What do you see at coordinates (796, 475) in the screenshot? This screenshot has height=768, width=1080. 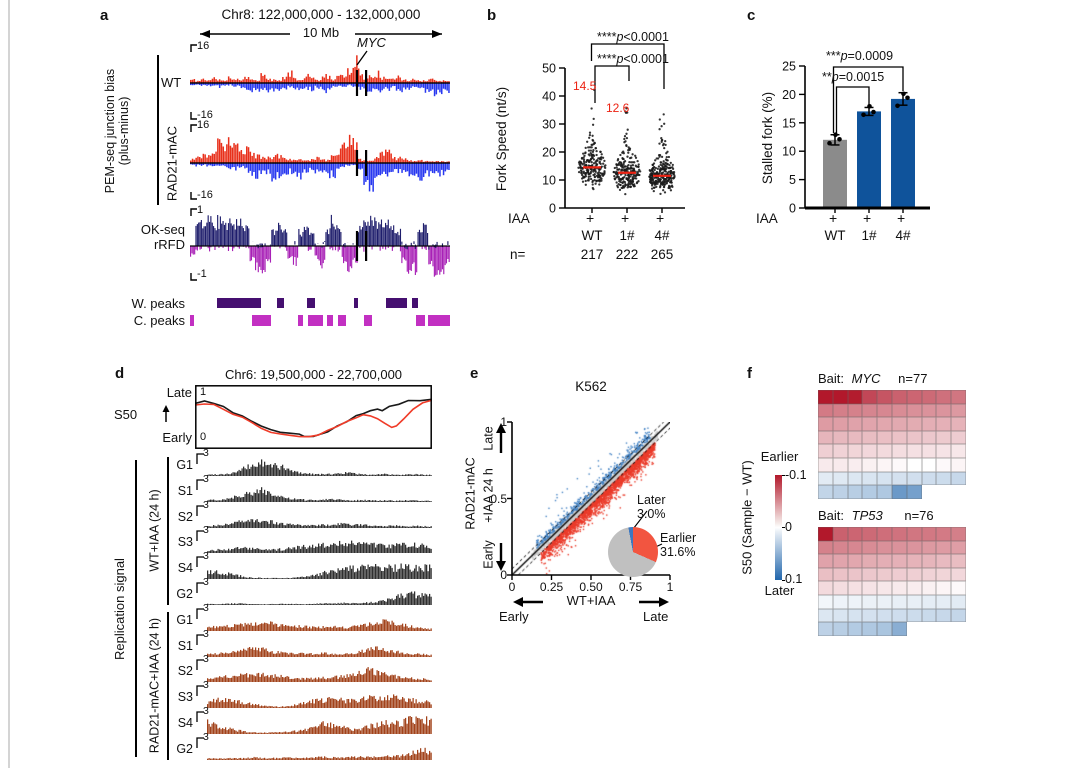 I see `colorbar-tick-min: -0.1` at bounding box center [796, 475].